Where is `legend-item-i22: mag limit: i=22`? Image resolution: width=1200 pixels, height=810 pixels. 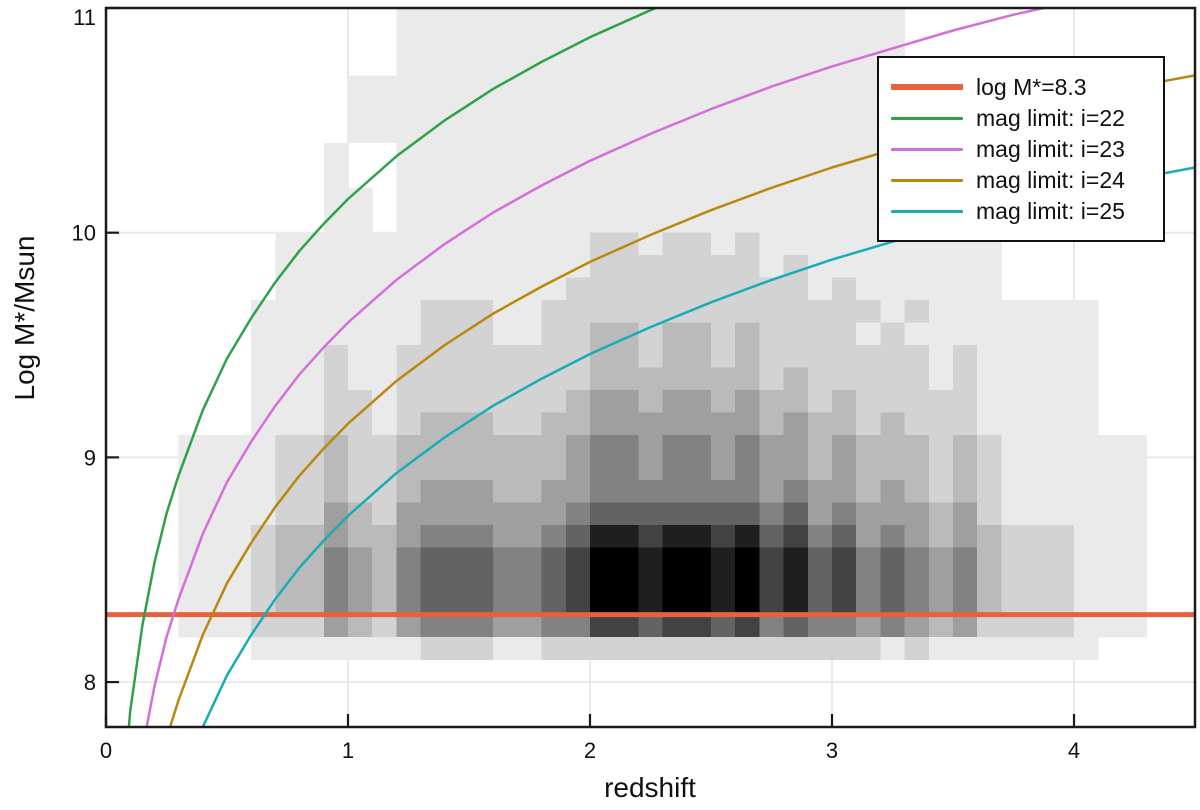
legend-item-i22: mag limit: i=22 is located at coordinates (1027, 118).